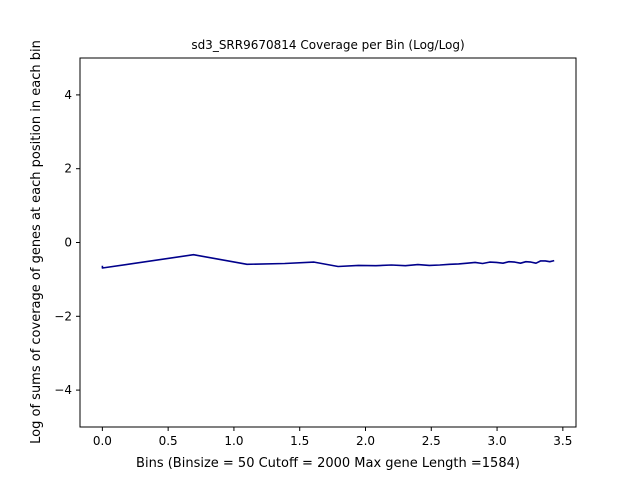 Image resolution: width=640 pixels, height=484 pixels. Describe the element at coordinates (497, 441) in the screenshot. I see `x-tick-label: 3.0` at that location.